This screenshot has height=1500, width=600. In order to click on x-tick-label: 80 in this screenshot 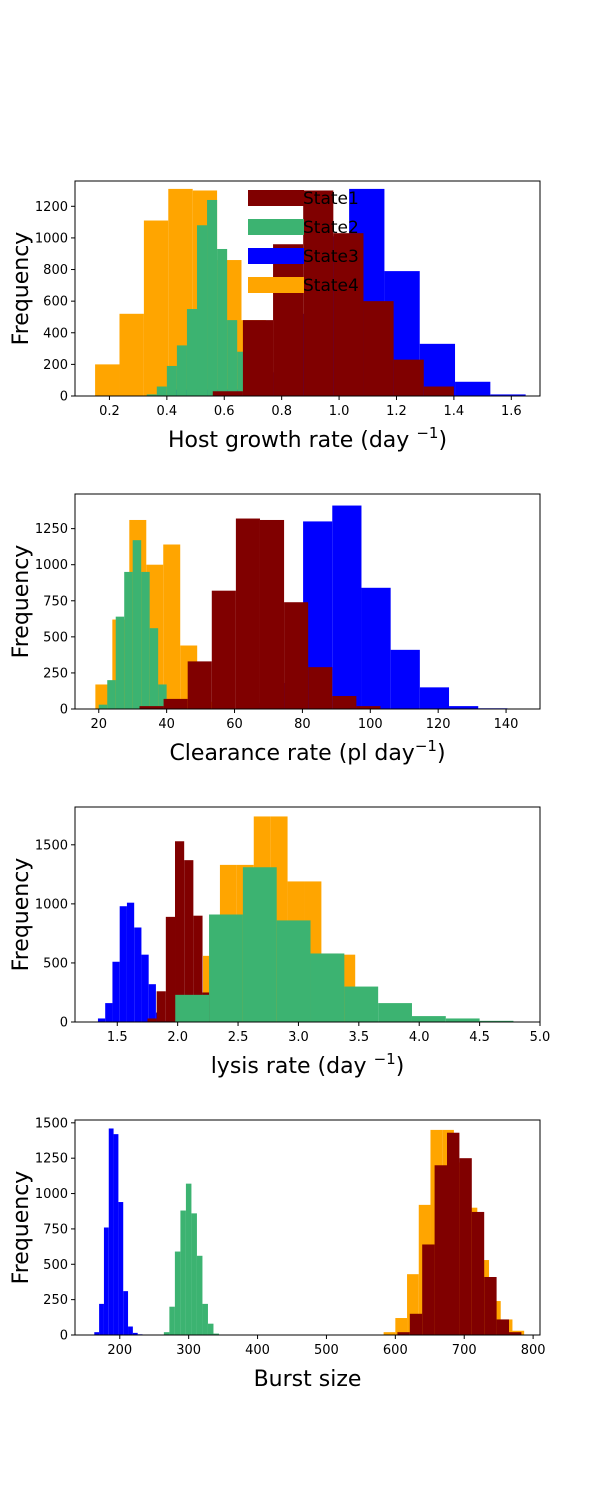, I will do `click(302, 724)`.